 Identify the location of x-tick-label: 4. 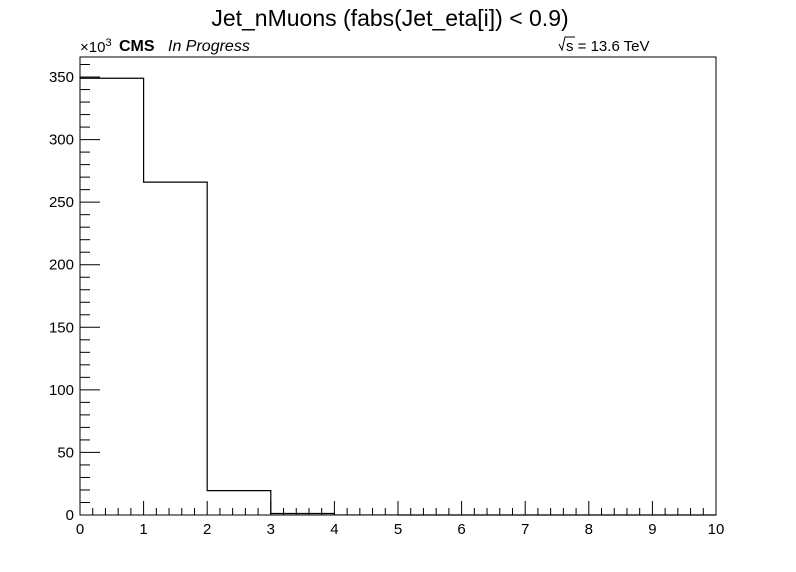
(334, 529).